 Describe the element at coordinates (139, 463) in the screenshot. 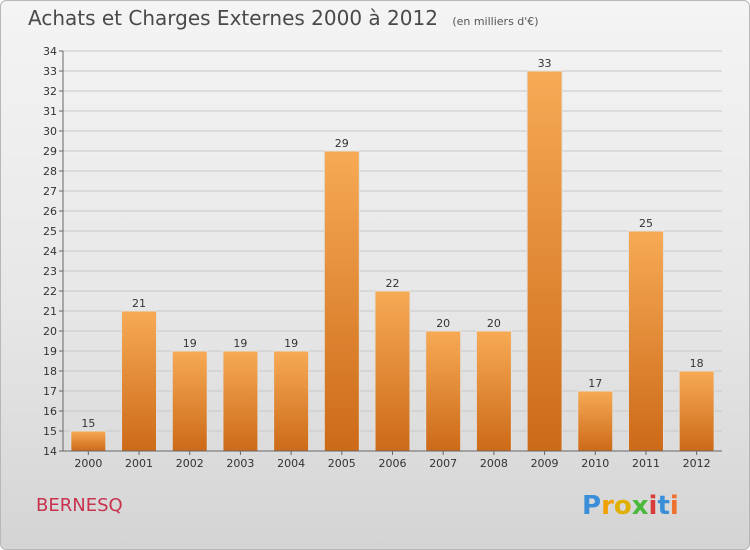

I see `x-tick-label: 2001` at that location.